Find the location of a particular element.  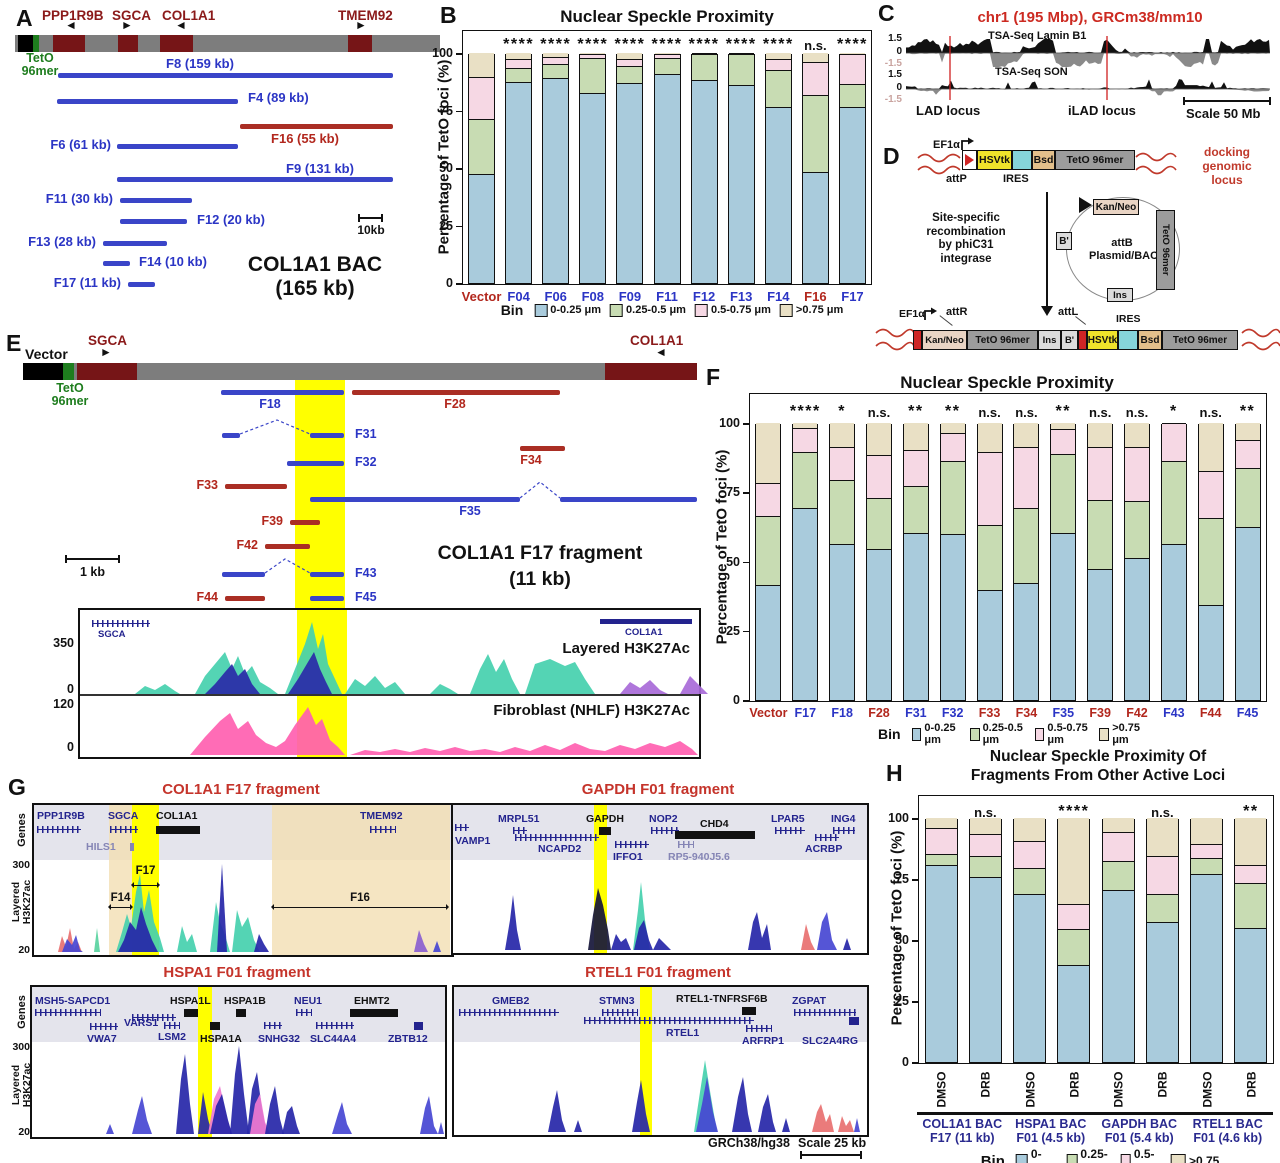

attb-plasmid-label: attB Plasmid/BAC is located at coordinates (1124, 249).